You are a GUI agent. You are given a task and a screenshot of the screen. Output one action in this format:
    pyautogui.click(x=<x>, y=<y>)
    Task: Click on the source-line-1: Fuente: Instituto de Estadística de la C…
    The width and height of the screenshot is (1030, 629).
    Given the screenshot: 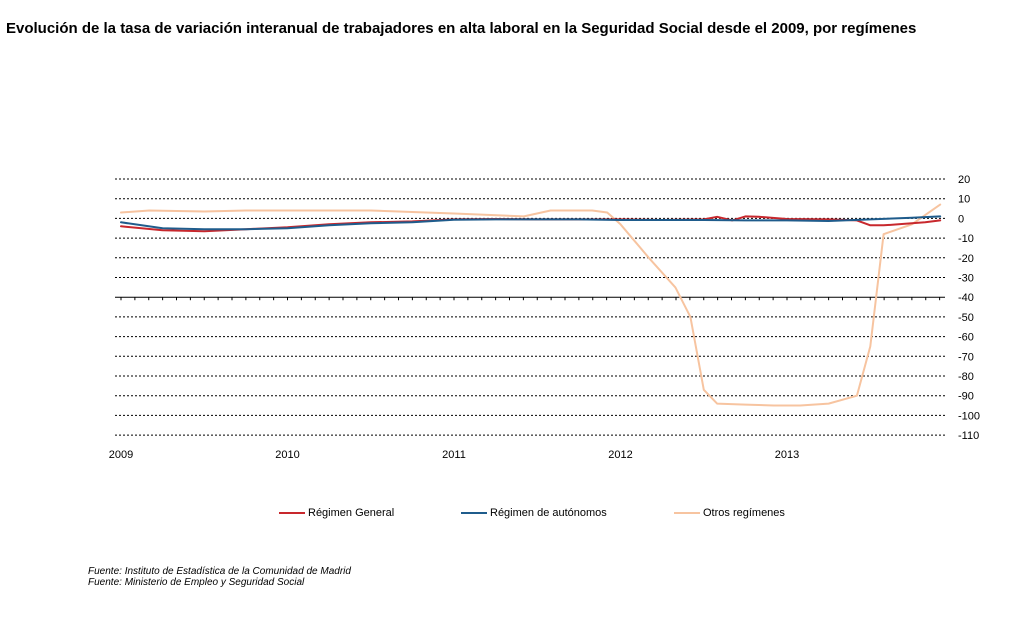 What is the action you would take?
    pyautogui.click(x=219, y=571)
    